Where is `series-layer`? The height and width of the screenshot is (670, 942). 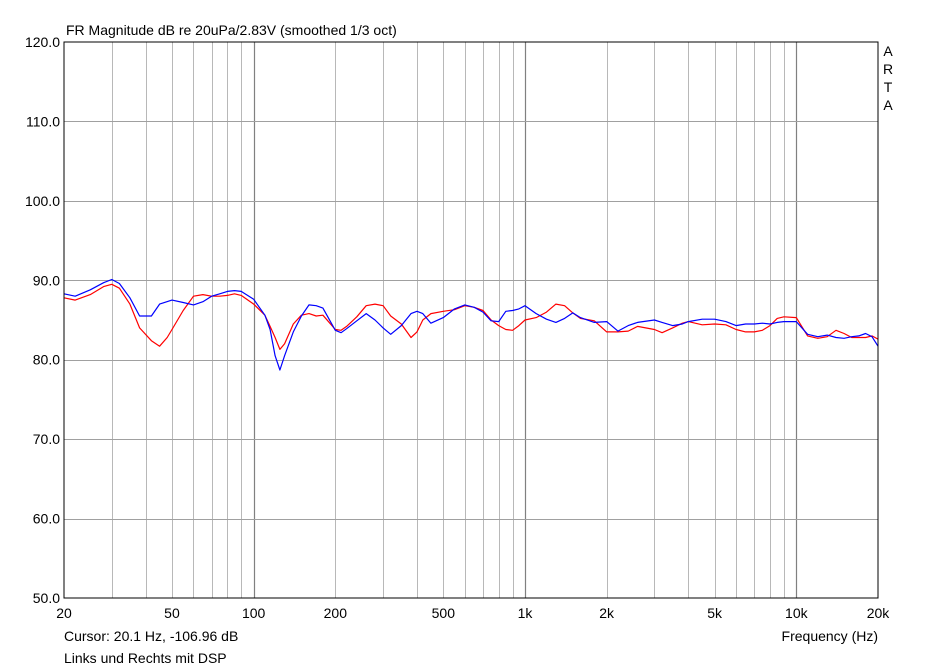 series-layer is located at coordinates (471, 324).